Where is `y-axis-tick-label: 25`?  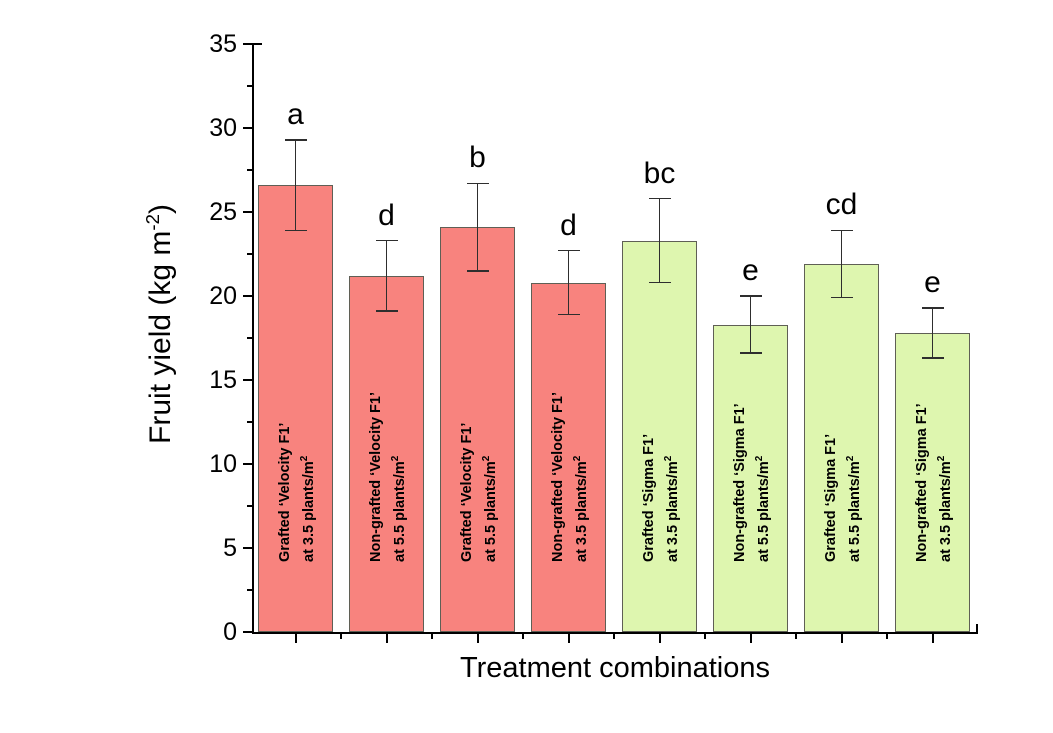
y-axis-tick-label: 25 is located at coordinates (223, 212).